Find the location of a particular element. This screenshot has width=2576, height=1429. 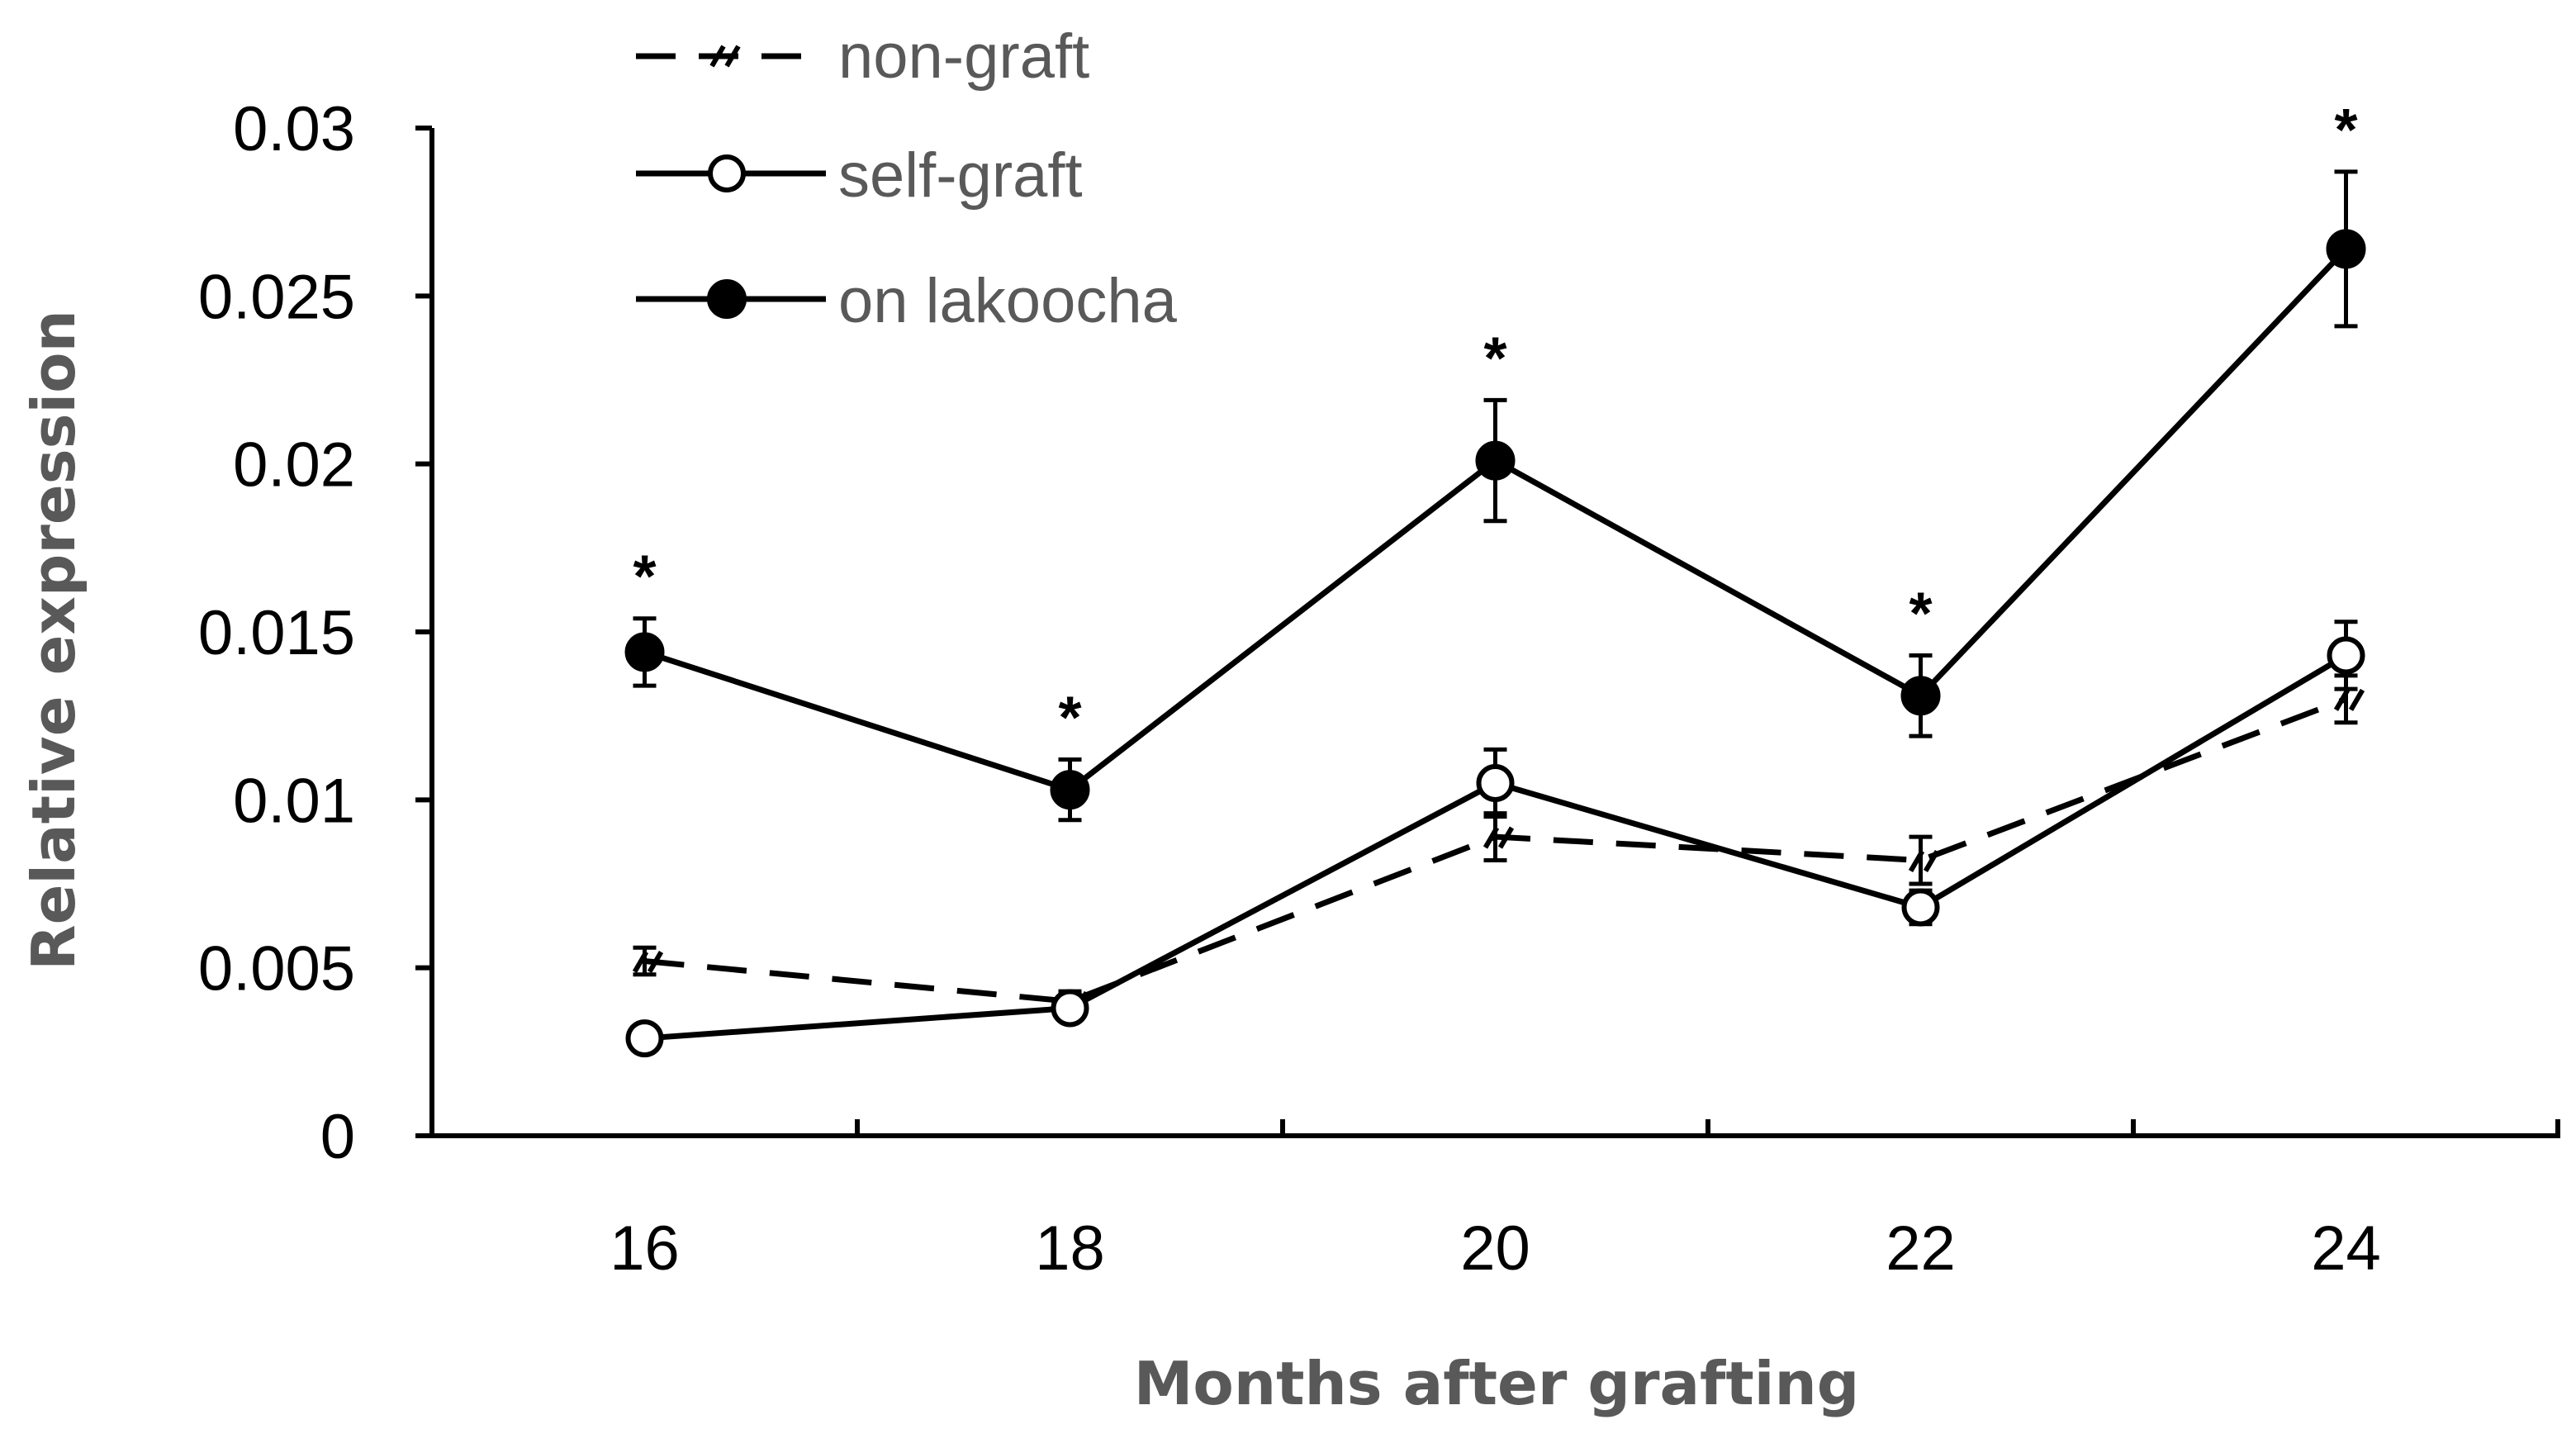

y-axis-title: Relative expression is located at coordinates (53, 640).